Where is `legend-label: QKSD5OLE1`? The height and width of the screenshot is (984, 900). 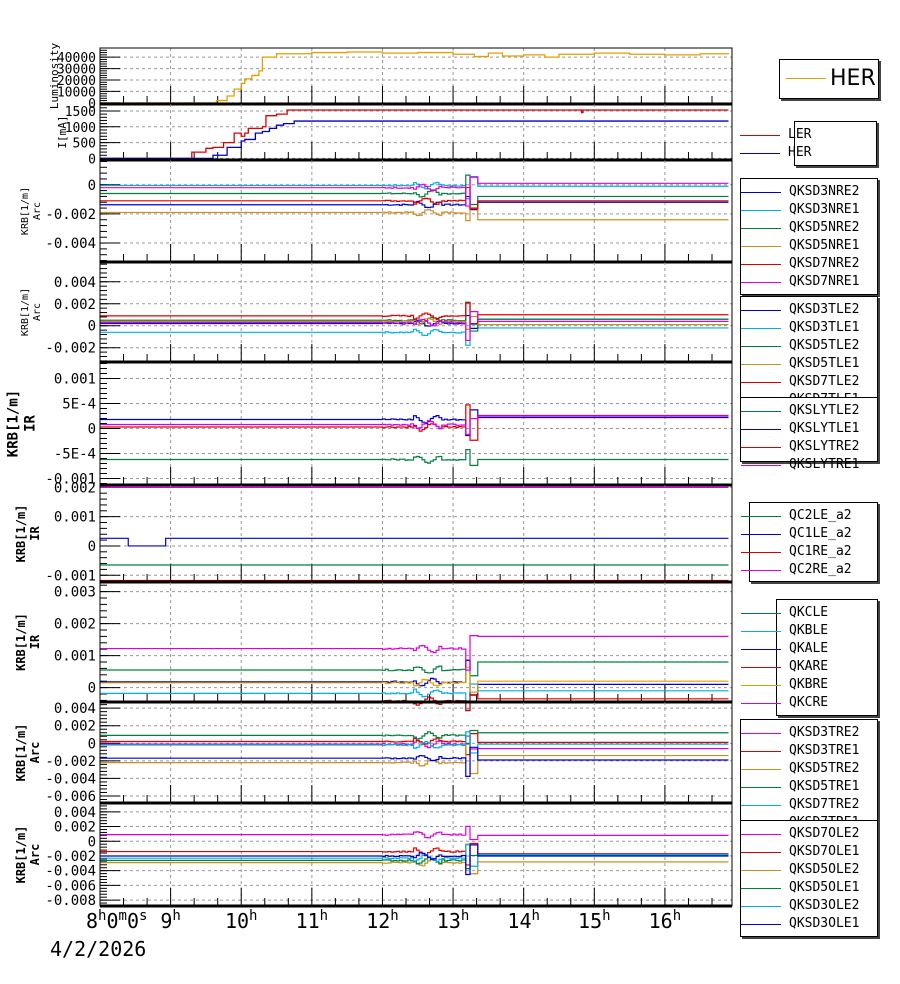
legend-label: QKSD5OLE1 is located at coordinates (824, 887).